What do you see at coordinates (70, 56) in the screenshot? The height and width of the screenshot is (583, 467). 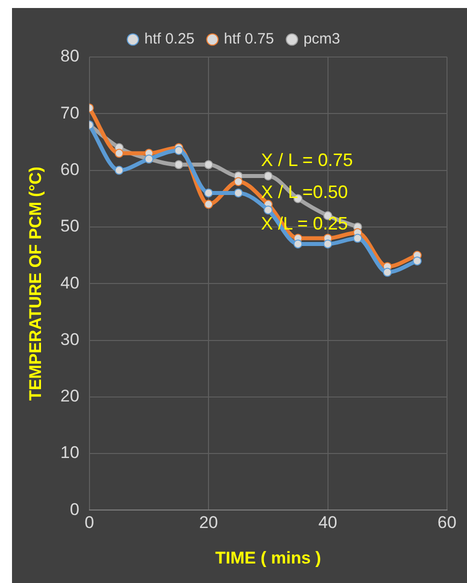 I see `y-tick-label: 80` at bounding box center [70, 56].